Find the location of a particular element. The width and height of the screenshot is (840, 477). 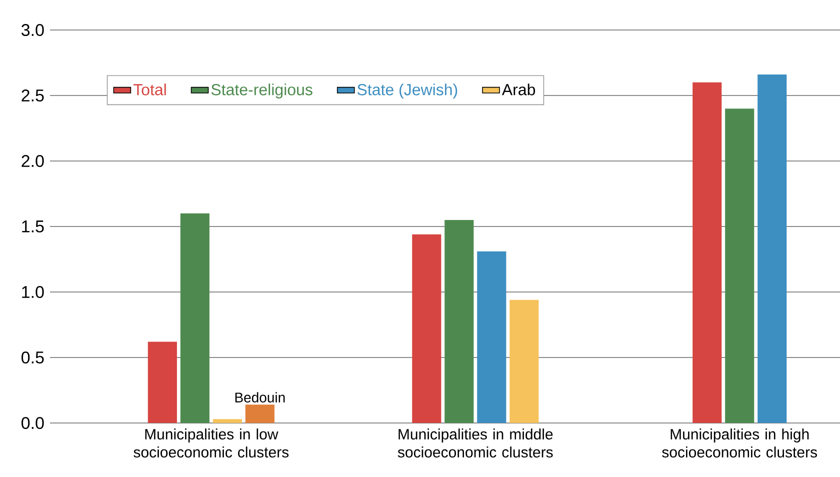

y-tick-label: 1.5 is located at coordinates (33, 226).